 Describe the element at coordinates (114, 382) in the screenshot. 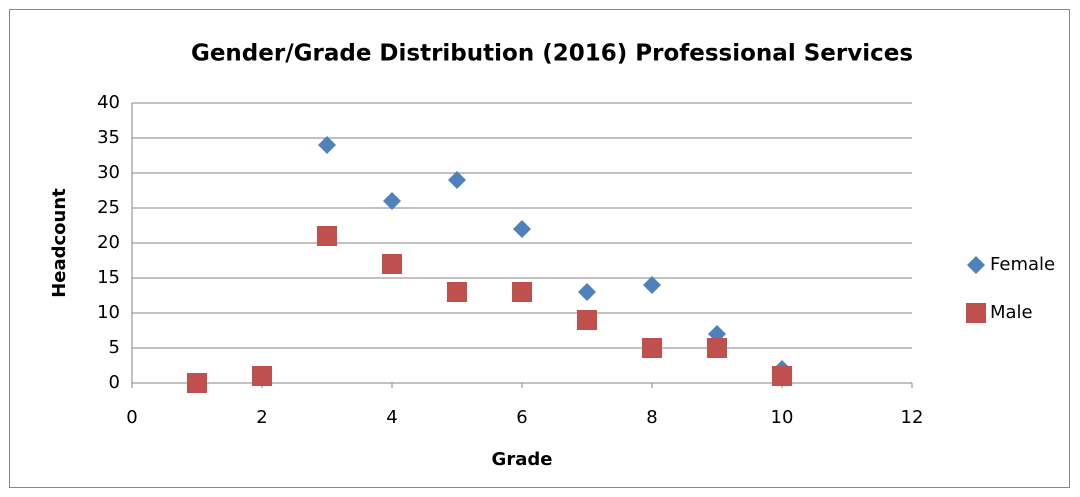

I see `y-tick-label: 0` at that location.